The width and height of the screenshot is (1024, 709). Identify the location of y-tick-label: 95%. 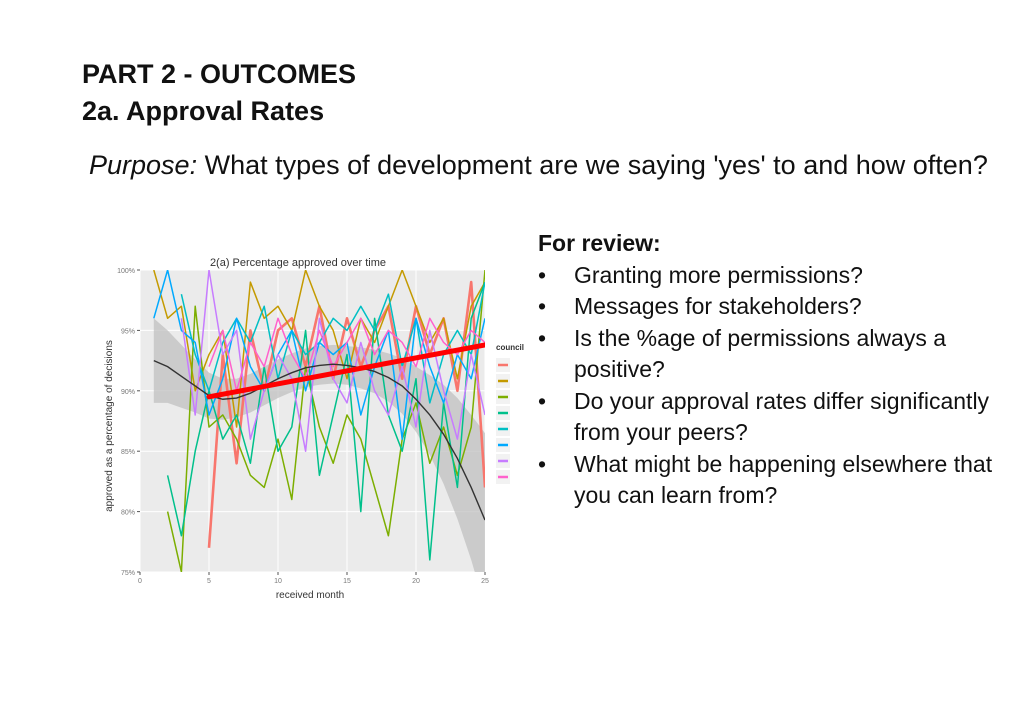
(128, 331).